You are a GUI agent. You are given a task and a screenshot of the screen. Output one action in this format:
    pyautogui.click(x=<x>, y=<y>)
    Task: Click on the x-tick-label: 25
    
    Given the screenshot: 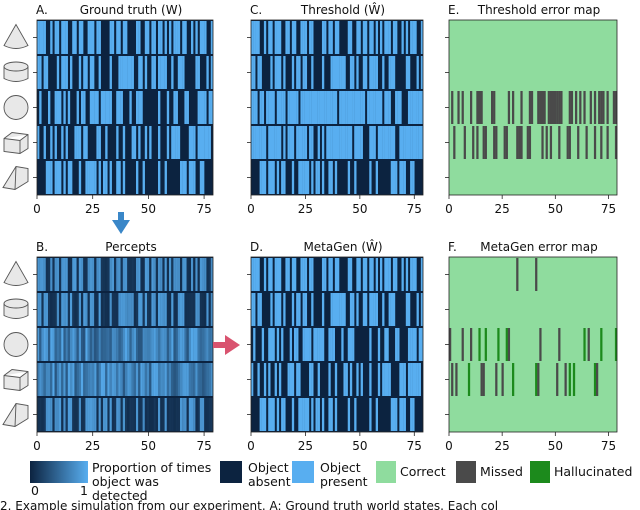 What is the action you would take?
    pyautogui.click(x=92, y=209)
    